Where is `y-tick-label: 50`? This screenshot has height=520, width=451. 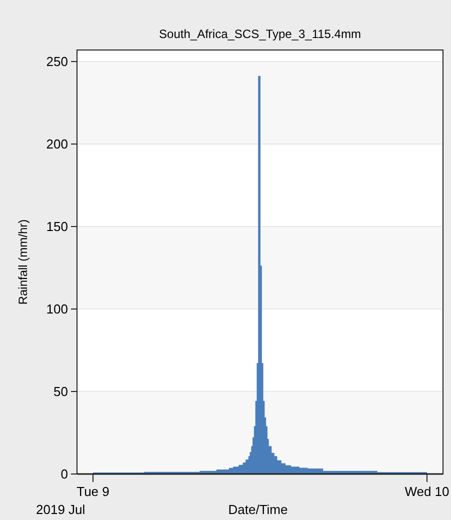
y-tick-label: 50 is located at coordinates (61, 392).